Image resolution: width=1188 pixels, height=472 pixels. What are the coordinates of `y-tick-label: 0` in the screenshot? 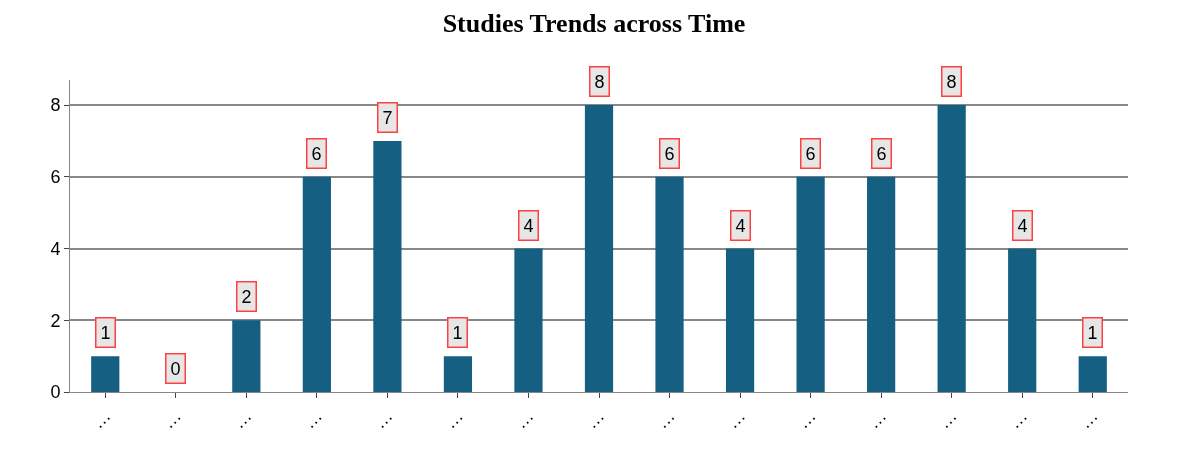 It's located at (55, 392).